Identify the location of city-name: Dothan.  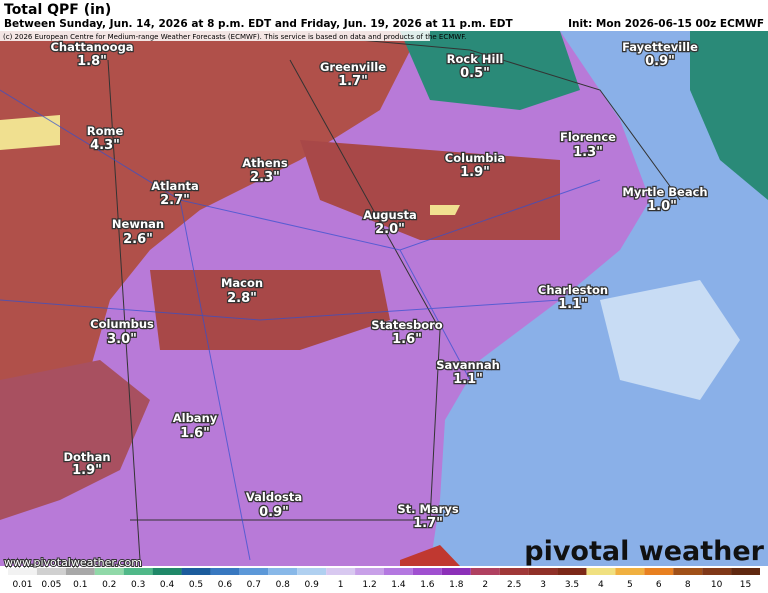
(86, 457).